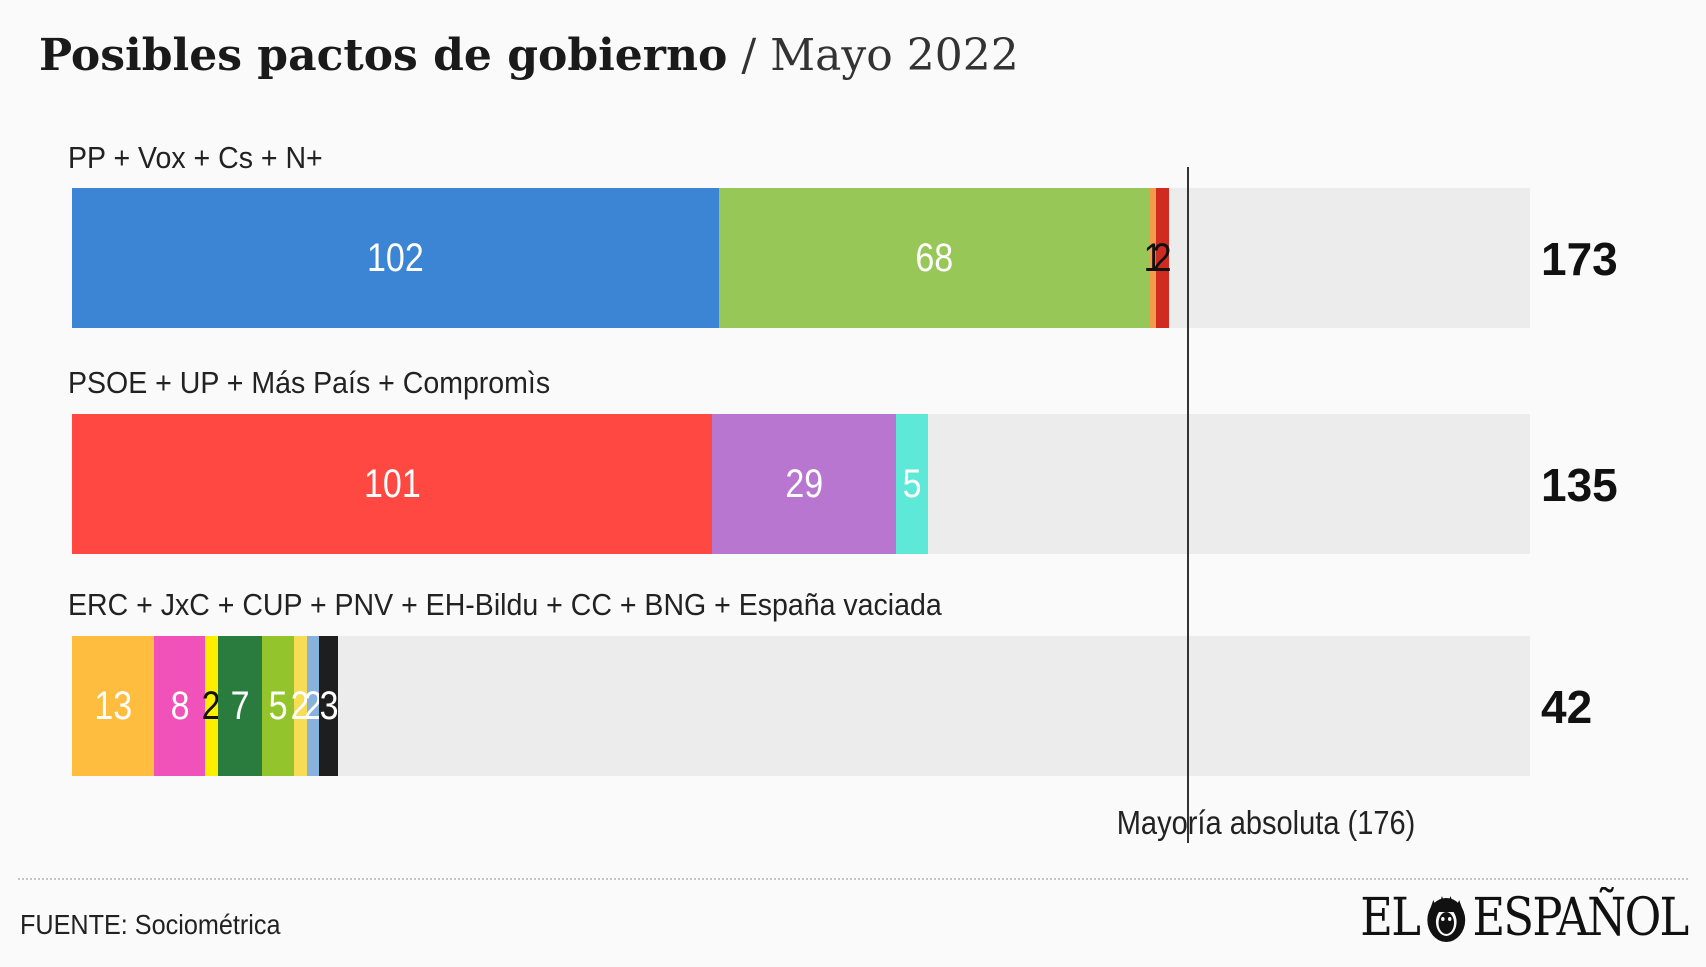 Image resolution: width=1706 pixels, height=967 pixels. Describe the element at coordinates (309, 382) in the screenshot. I see `coalition-label: PSOE + UP + Más País + Compromìs` at that location.